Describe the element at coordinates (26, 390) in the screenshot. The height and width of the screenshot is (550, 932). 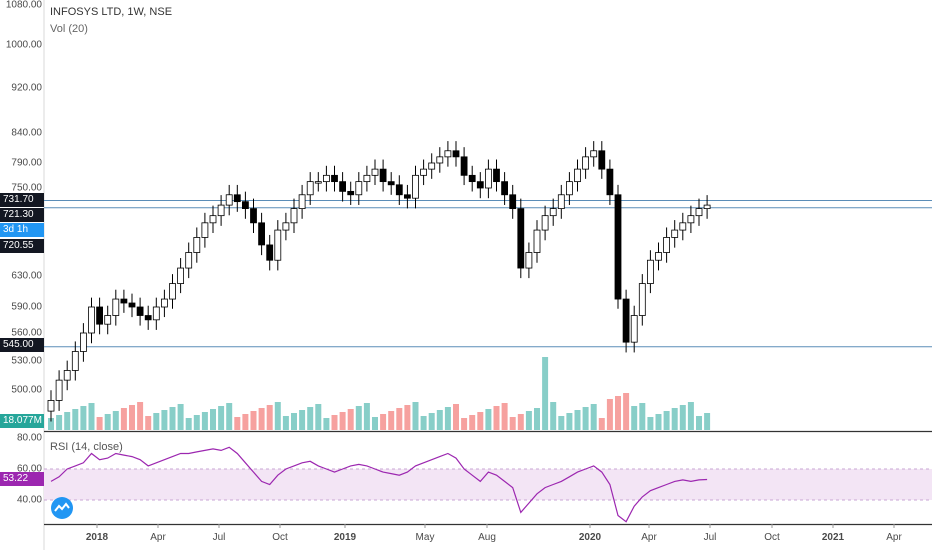
I see `price-tick: 500.00` at that location.